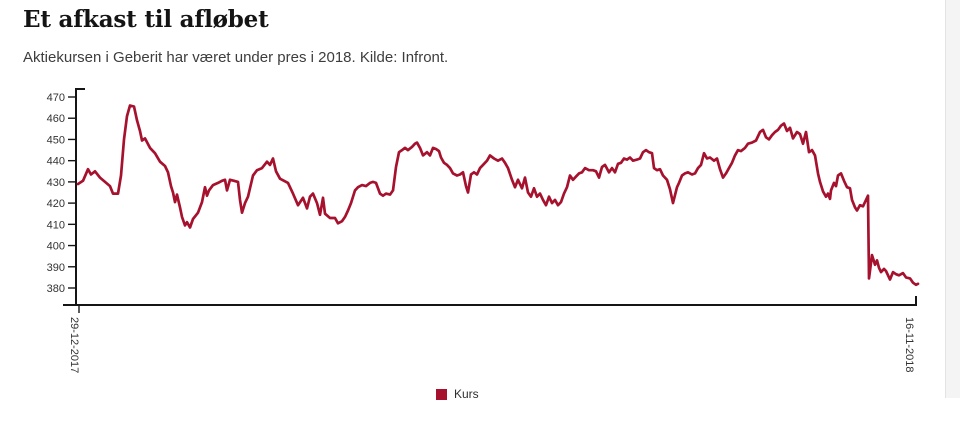 The height and width of the screenshot is (432, 960). Describe the element at coordinates (56, 183) in the screenshot. I see `y-tick-label: 430` at that location.